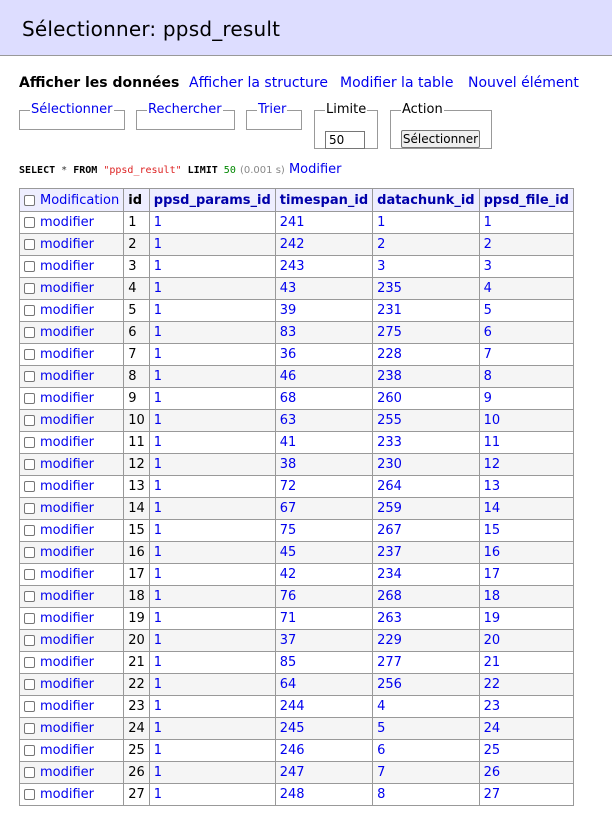 The width and height of the screenshot is (612, 838). I want to click on cell-ppsd-file-id: 19, so click(526, 618).